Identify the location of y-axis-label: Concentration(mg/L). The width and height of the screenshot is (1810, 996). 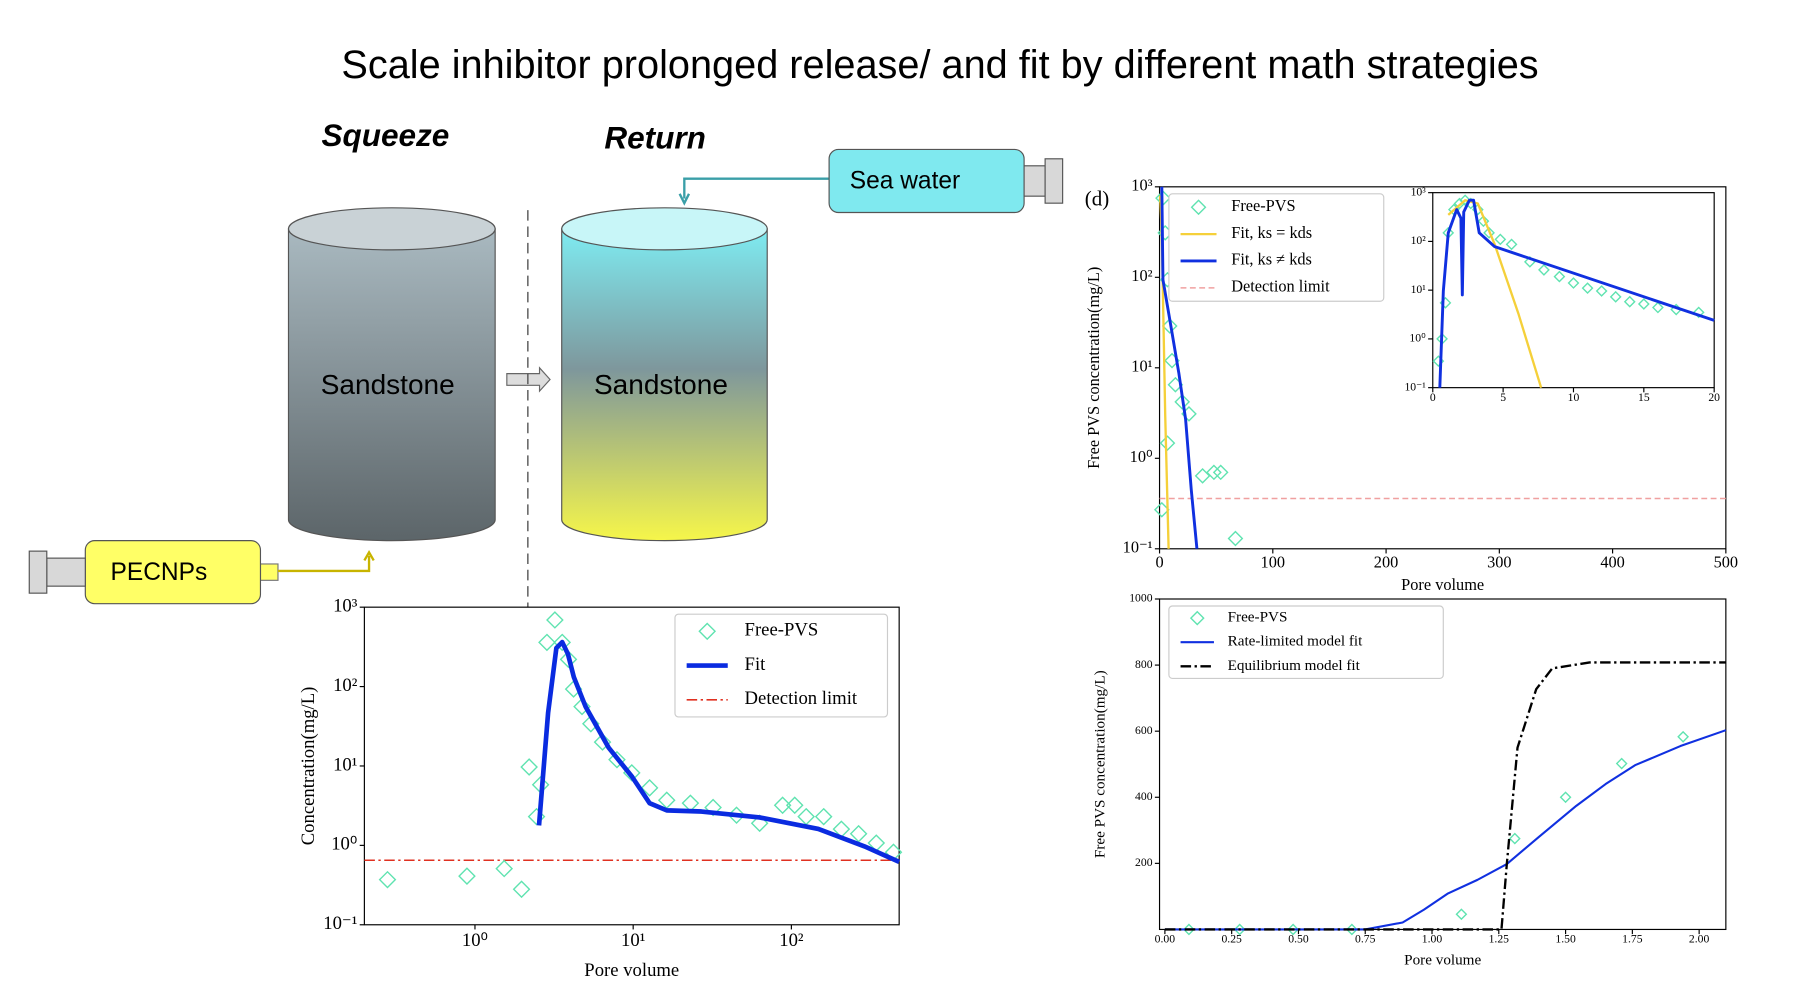
(308, 766).